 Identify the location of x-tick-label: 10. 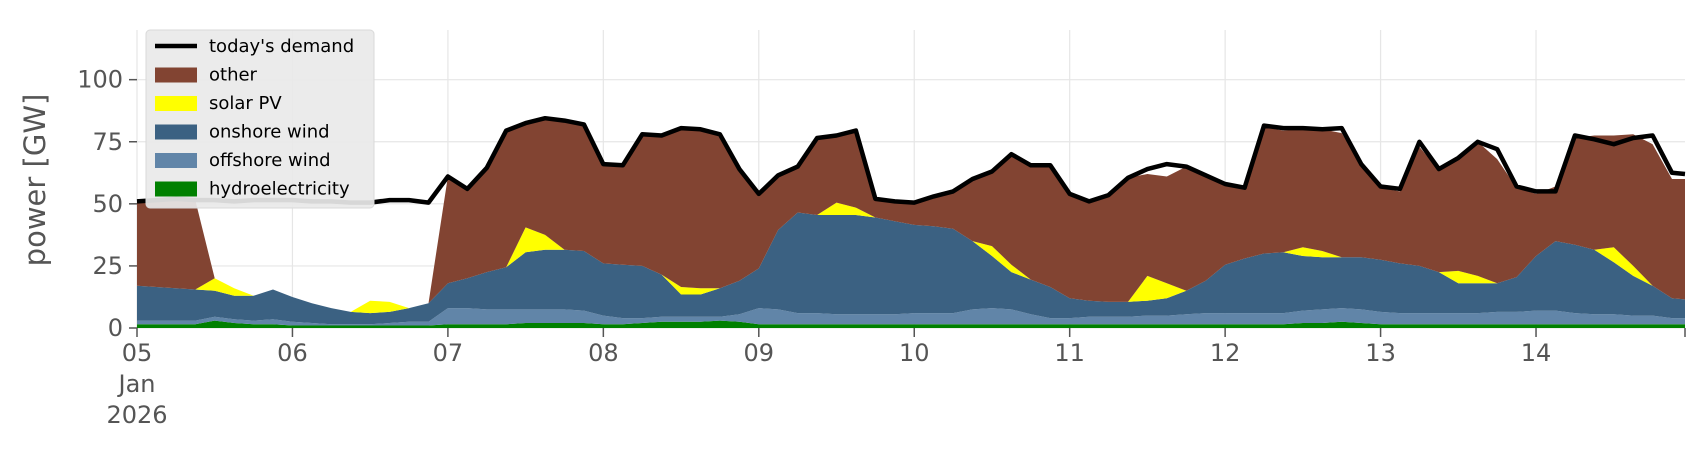
(914, 353).